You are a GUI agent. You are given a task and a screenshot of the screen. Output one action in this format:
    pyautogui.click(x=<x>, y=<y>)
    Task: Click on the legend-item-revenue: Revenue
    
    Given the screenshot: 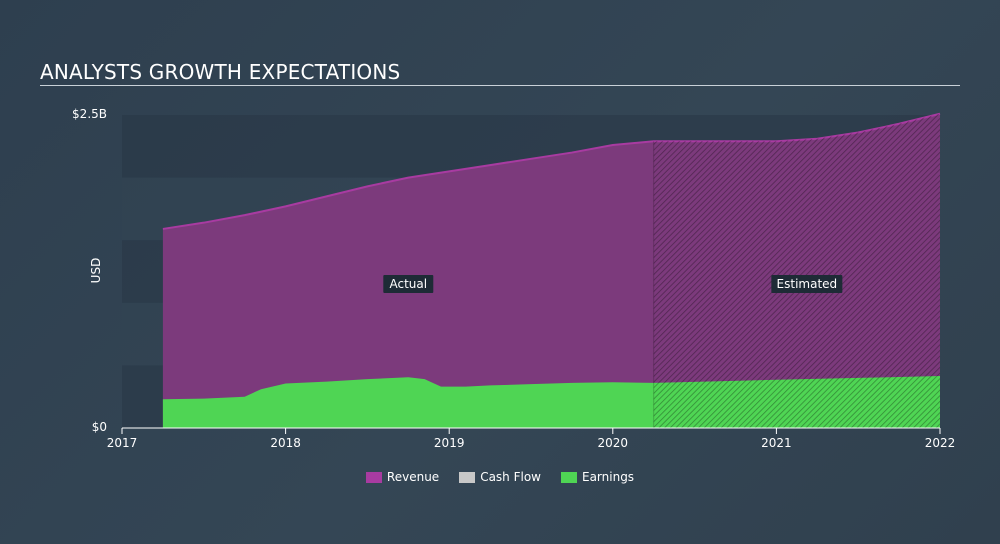 What is the action you would take?
    pyautogui.click(x=402, y=477)
    